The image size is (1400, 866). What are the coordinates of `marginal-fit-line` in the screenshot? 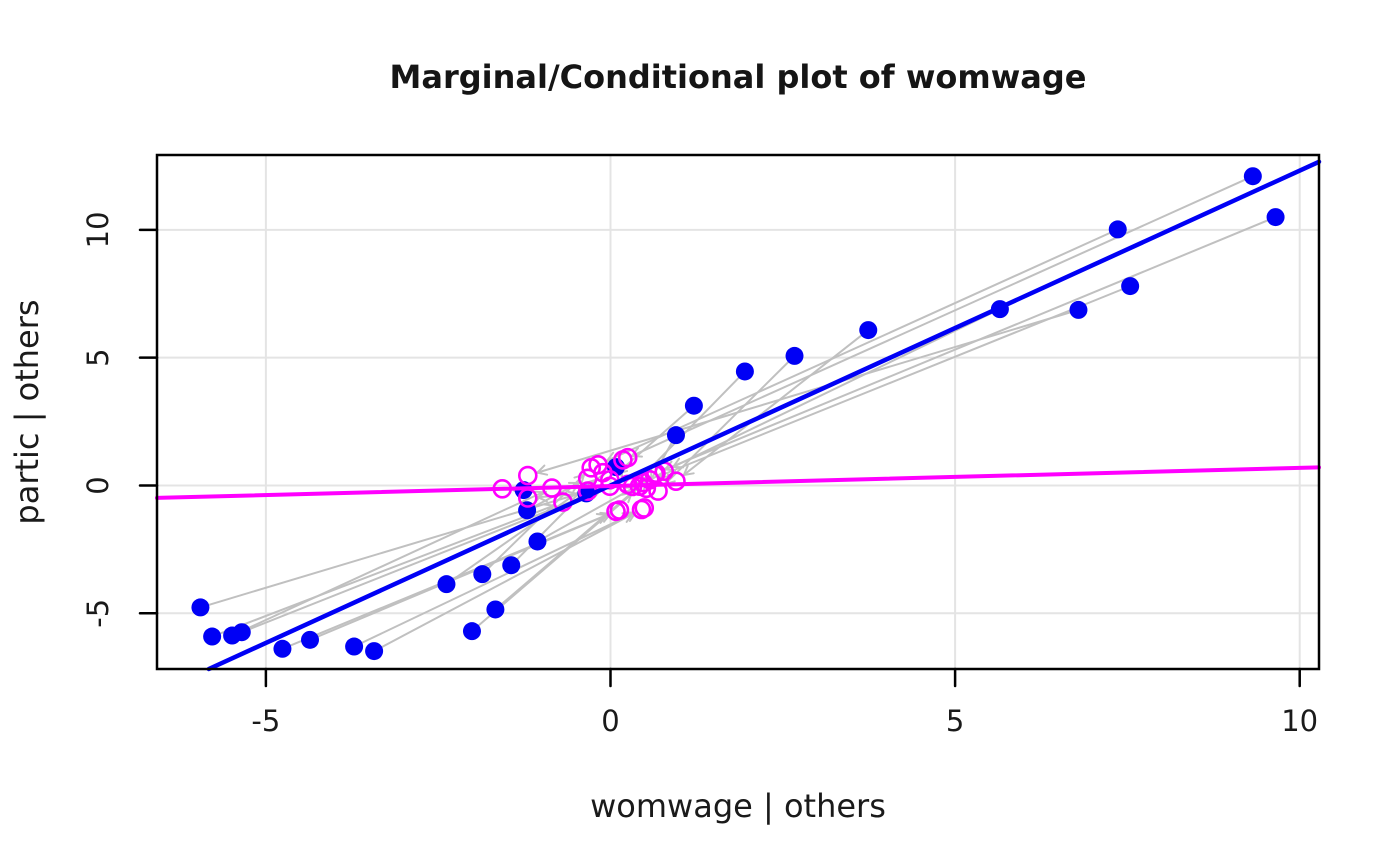 It's located at (738, 482).